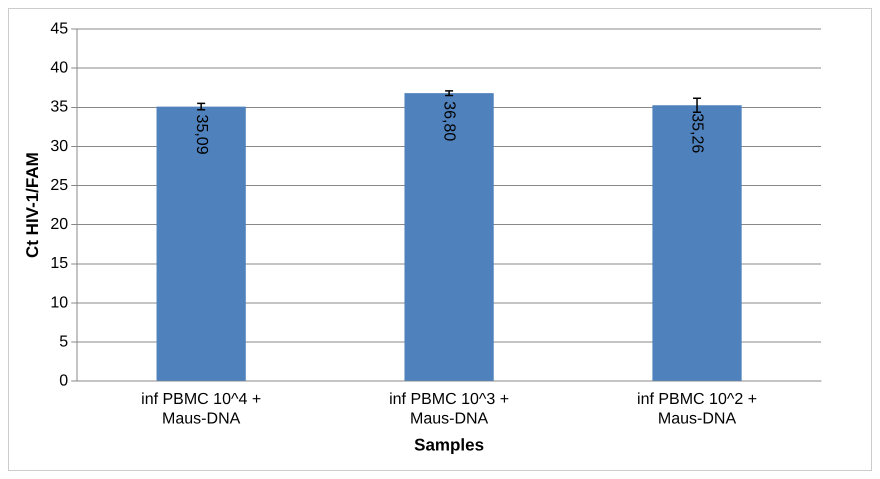  Describe the element at coordinates (59, 303) in the screenshot. I see `y-tick-label: 10` at that location.